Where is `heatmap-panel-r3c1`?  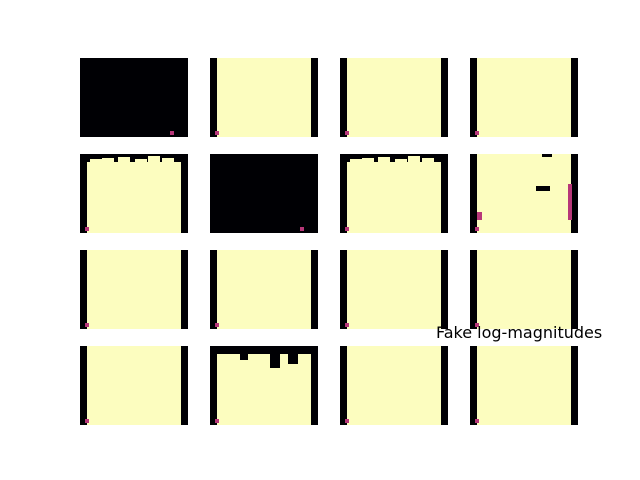 heatmap-panel-r3c1 is located at coordinates (264, 385).